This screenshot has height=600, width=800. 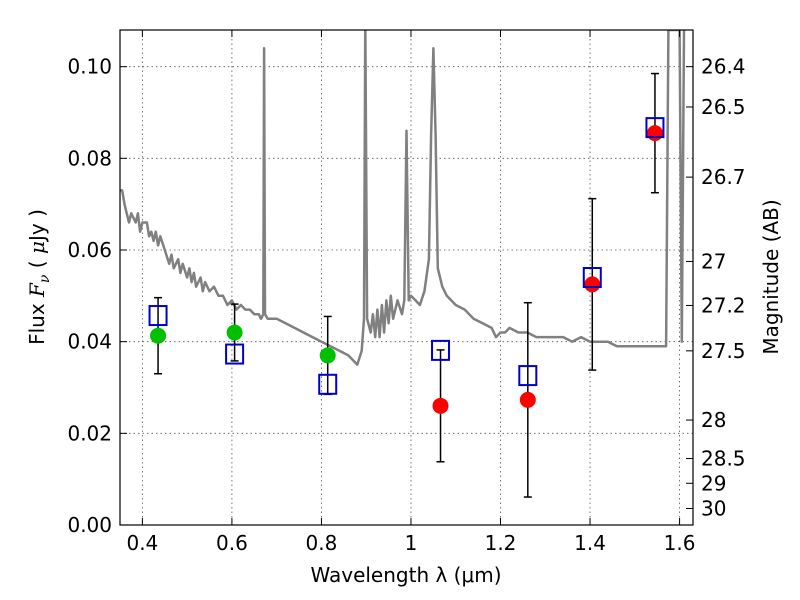 What do you see at coordinates (97, 296) in the screenshot?
I see `y-axis-ticks: 0.00 0.02 0.04 0.06 0.08 0.10` at bounding box center [97, 296].